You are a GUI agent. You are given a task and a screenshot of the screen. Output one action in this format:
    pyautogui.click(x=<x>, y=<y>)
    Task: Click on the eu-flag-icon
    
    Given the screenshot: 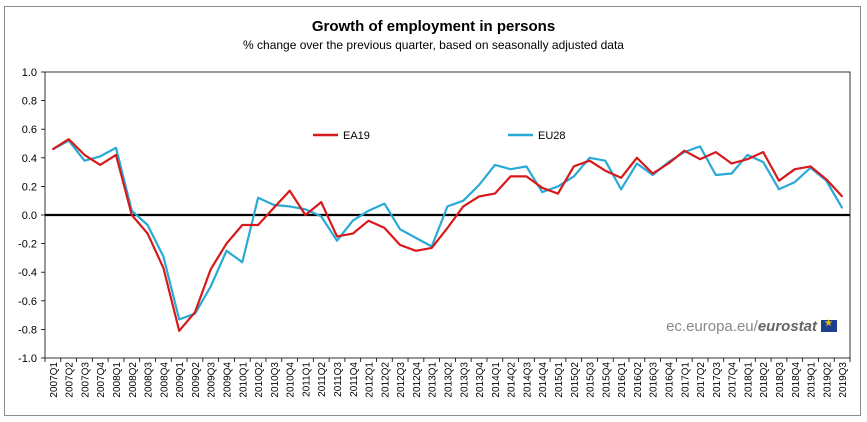 What is the action you would take?
    pyautogui.click(x=829, y=325)
    